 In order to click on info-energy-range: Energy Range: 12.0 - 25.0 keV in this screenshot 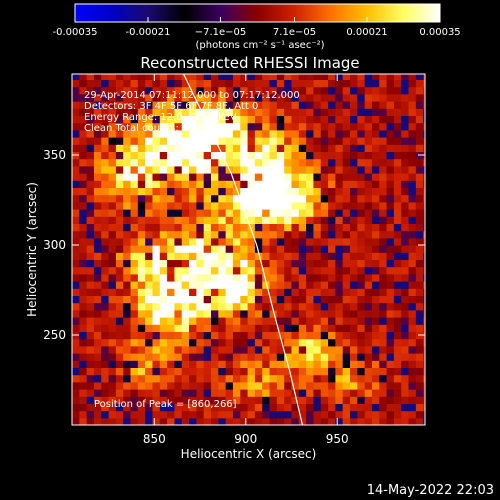, I will do `click(160, 117)`.